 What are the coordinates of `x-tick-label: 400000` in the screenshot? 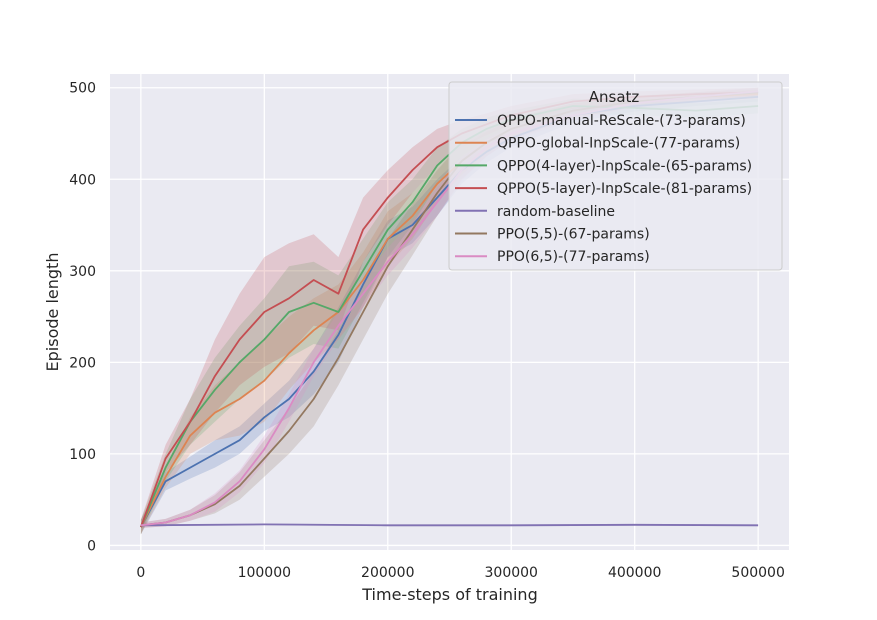 It's located at (634, 573).